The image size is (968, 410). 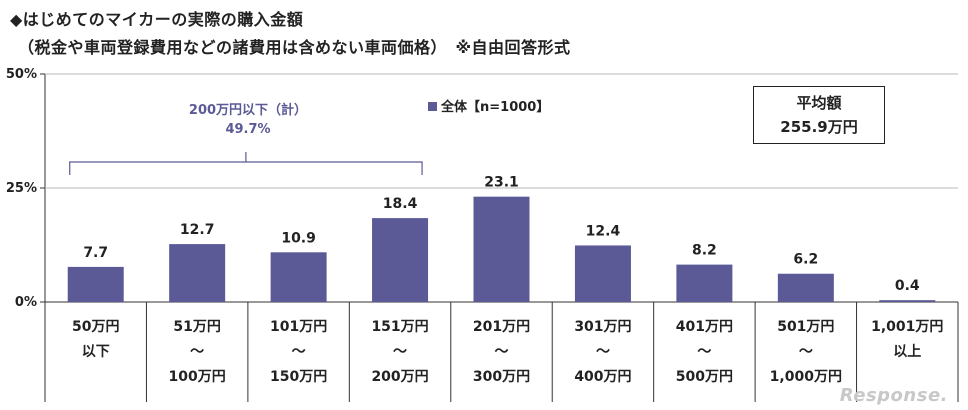 I want to click on data-label: 12.4, so click(x=603, y=231).